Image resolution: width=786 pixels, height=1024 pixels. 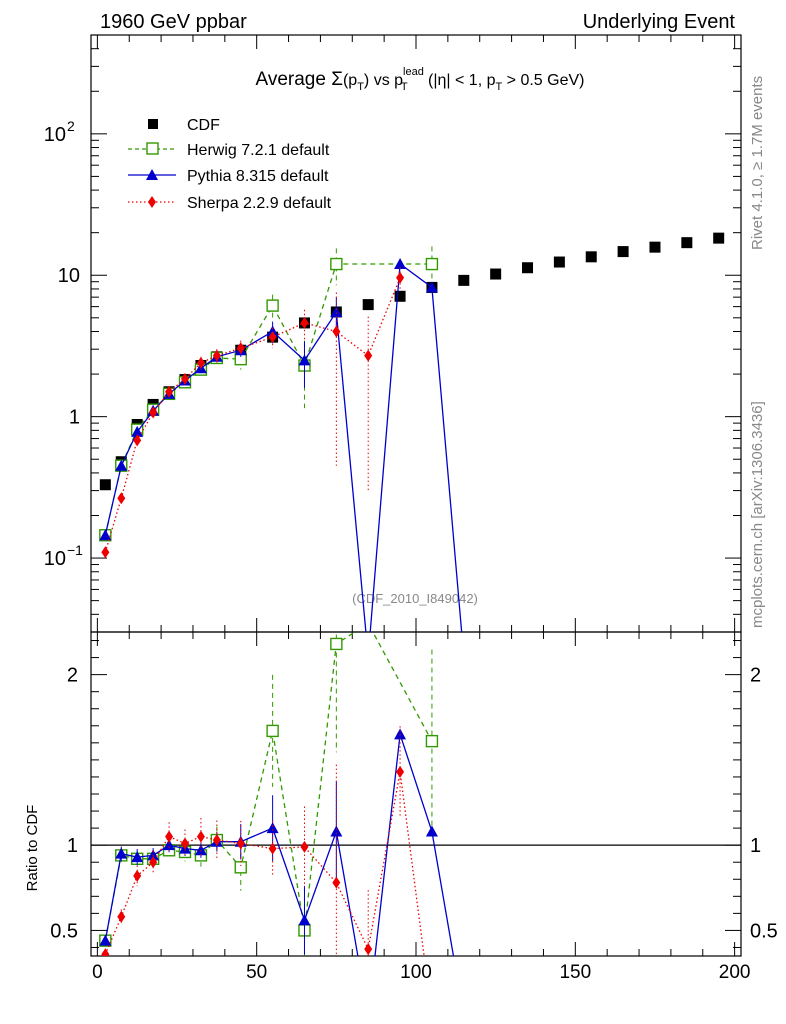 I want to click on y-tick-label-ratio: 1, so click(x=72, y=846).